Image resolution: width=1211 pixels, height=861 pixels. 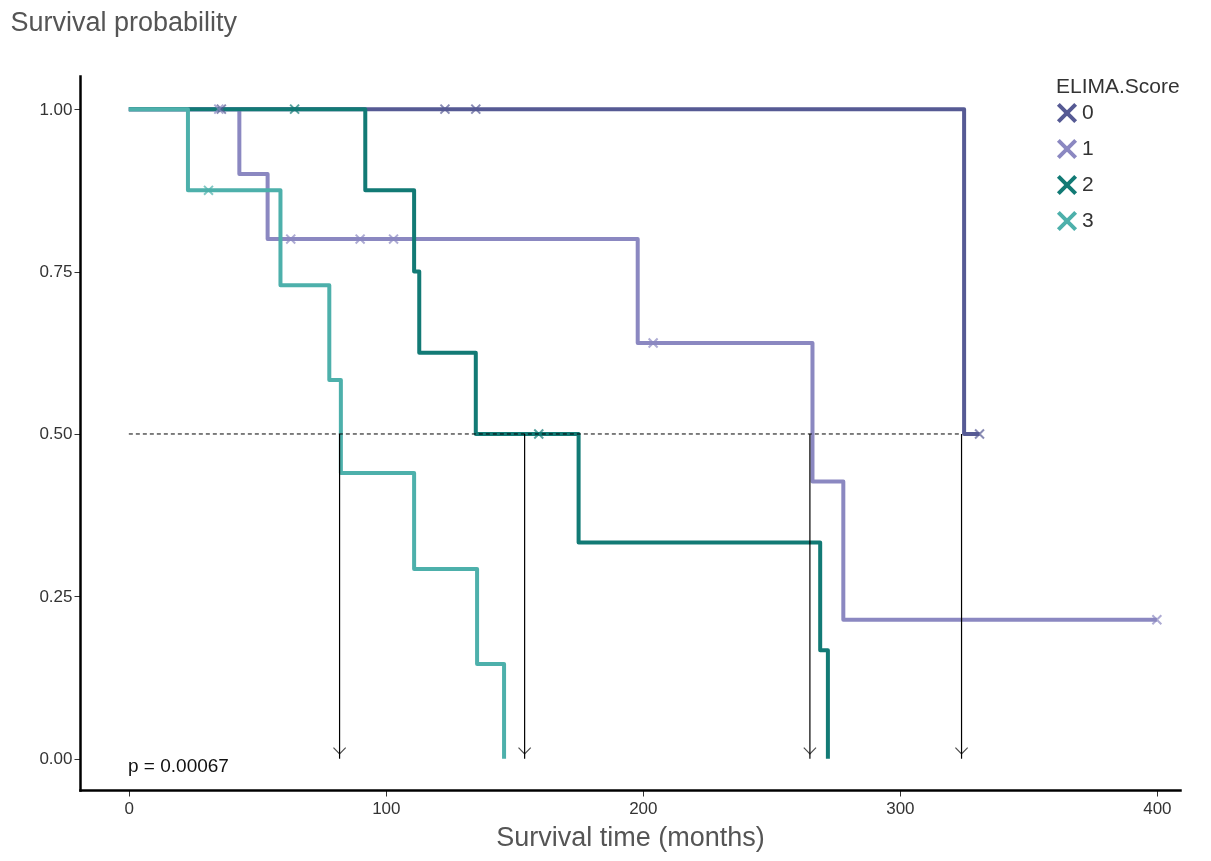 I want to click on legend-label: 0, so click(x=1088, y=111).